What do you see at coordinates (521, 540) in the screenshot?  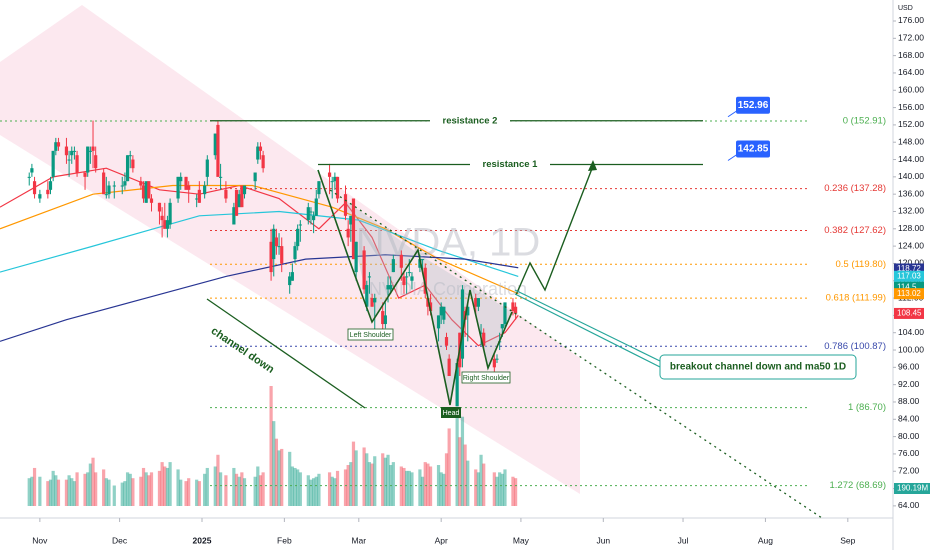 I see `x-tick-label: May` at bounding box center [521, 540].